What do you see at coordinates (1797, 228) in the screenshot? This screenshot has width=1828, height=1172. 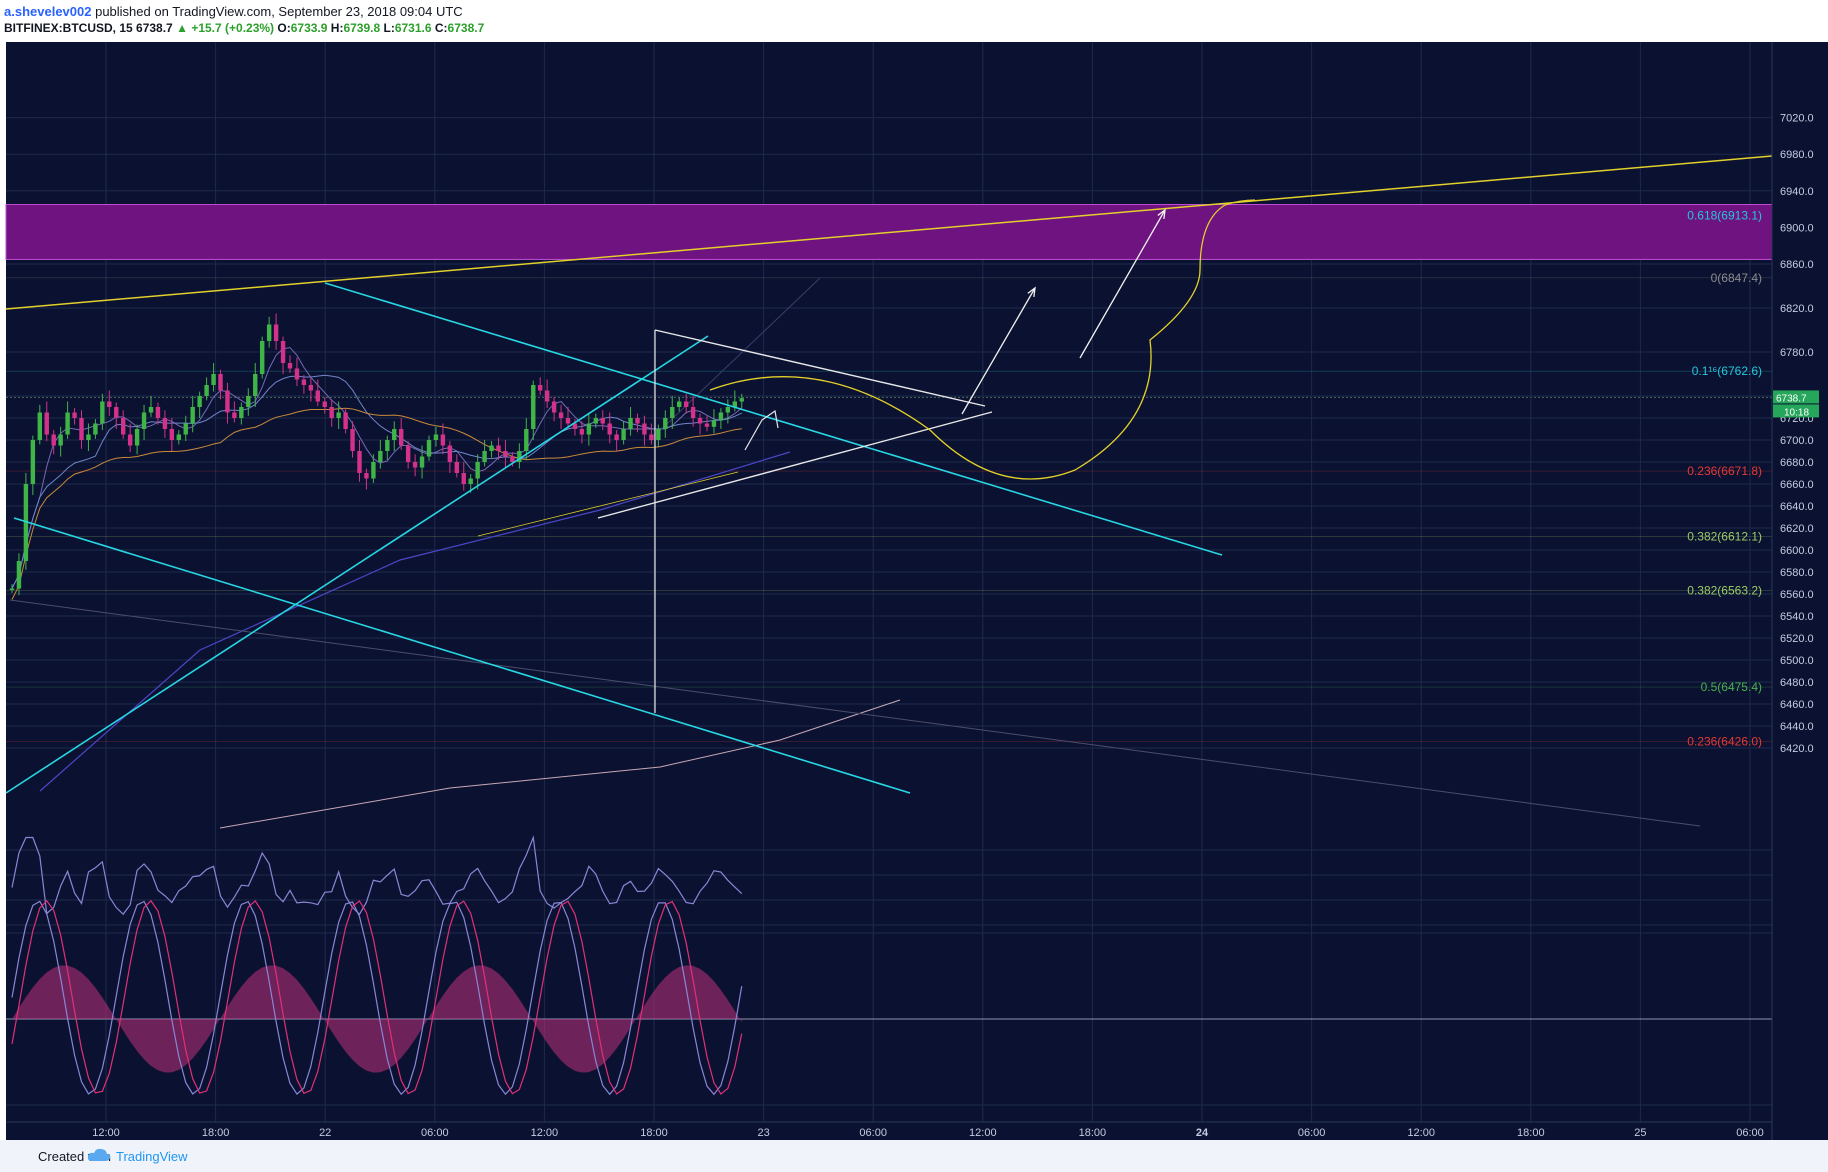 I see `price-tick-label: 6900.0` at bounding box center [1797, 228].